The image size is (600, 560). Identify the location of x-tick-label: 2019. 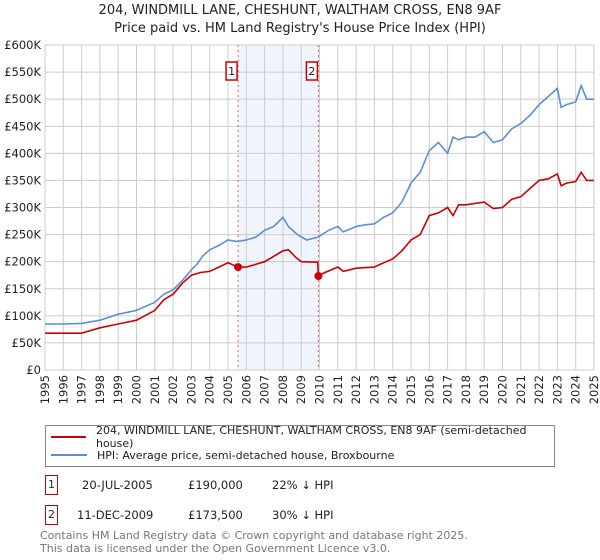
(484, 389).